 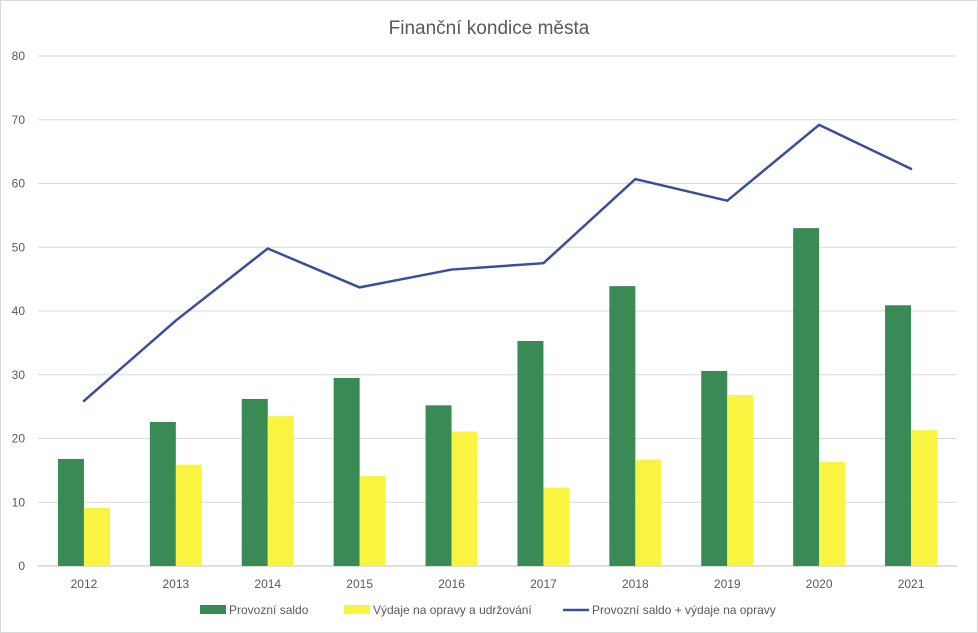 What do you see at coordinates (452, 610) in the screenshot?
I see `legend-label-1: Výdaje na opravy a udržování` at bounding box center [452, 610].